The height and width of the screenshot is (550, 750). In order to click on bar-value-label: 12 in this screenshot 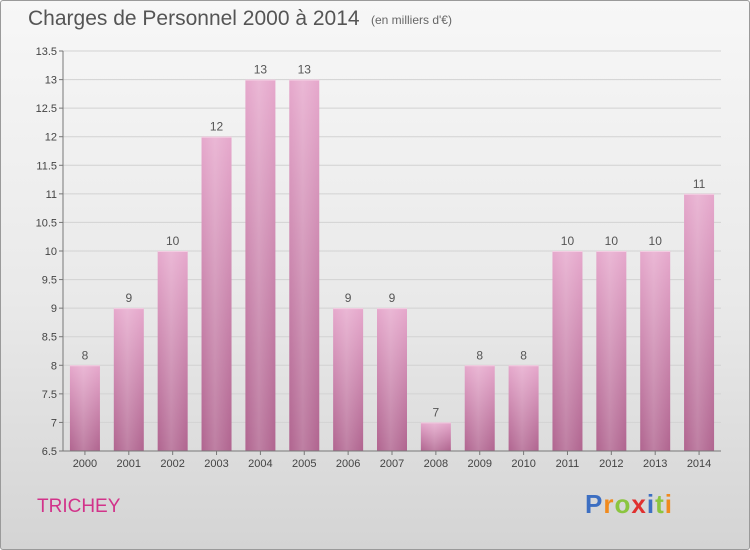, I will do `click(217, 127)`.